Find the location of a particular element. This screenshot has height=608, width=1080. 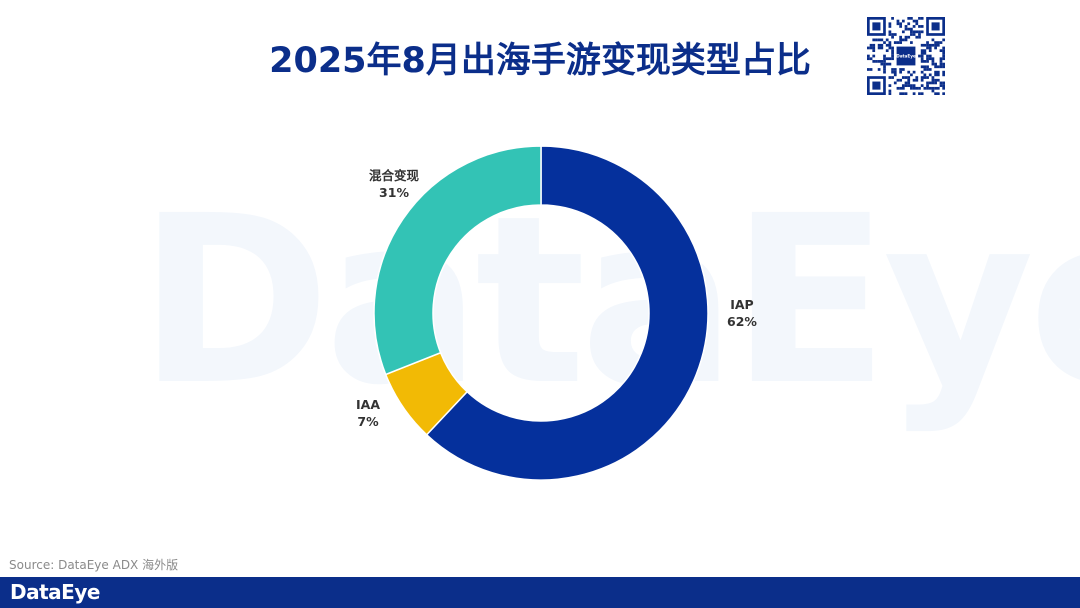

qr-code-image: DataEye is located at coordinates (906, 56).